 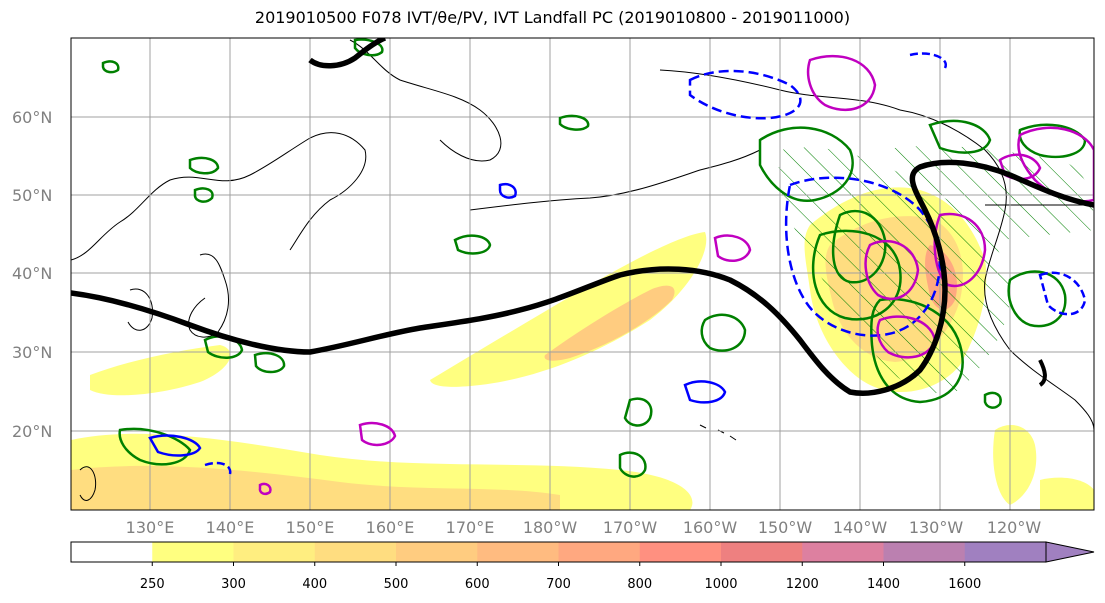 I want to click on lon-label-140e: 140°E, so click(x=230, y=527).